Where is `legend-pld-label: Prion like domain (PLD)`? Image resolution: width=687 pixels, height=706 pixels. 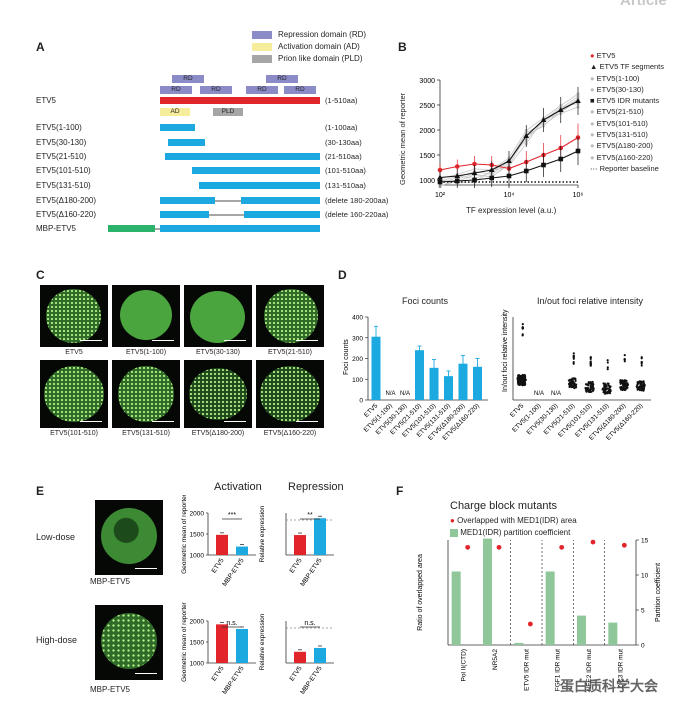
legend-pld-label: Prion like domain (PLD) is located at coordinates (320, 58).